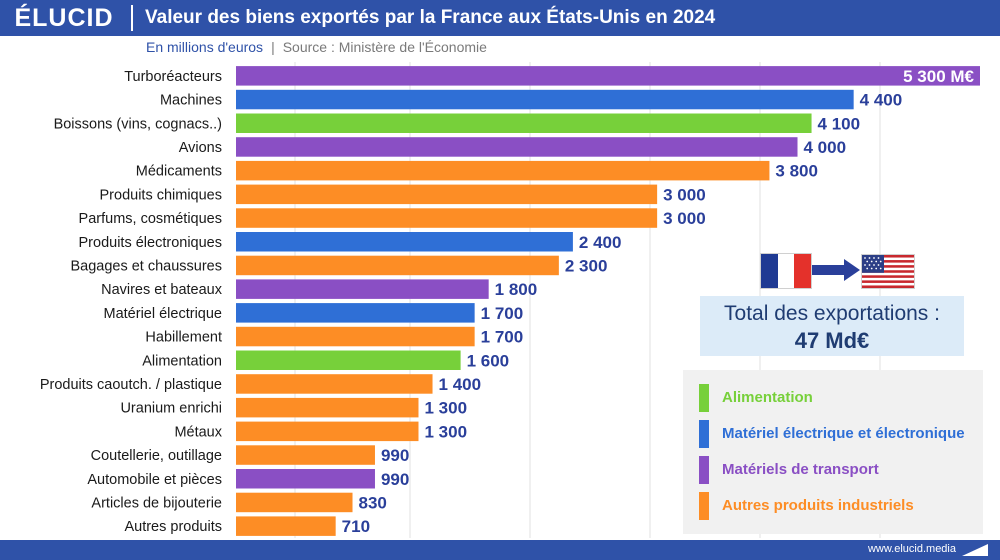  What do you see at coordinates (704, 434) in the screenshot?
I see `legend-swatch-electrique` at bounding box center [704, 434].